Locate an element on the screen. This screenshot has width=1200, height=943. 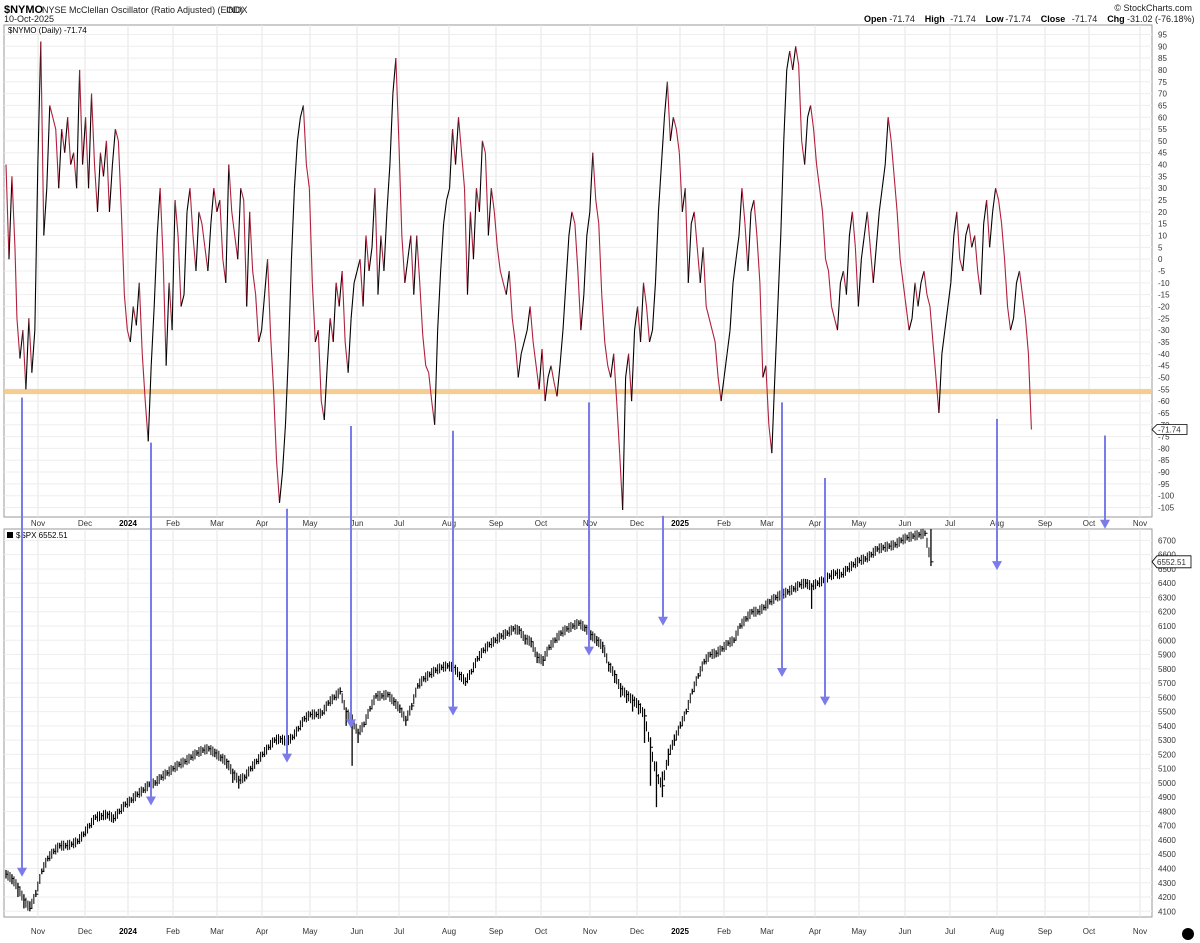
spx-tick-label: 6200 is located at coordinates (1167, 612).